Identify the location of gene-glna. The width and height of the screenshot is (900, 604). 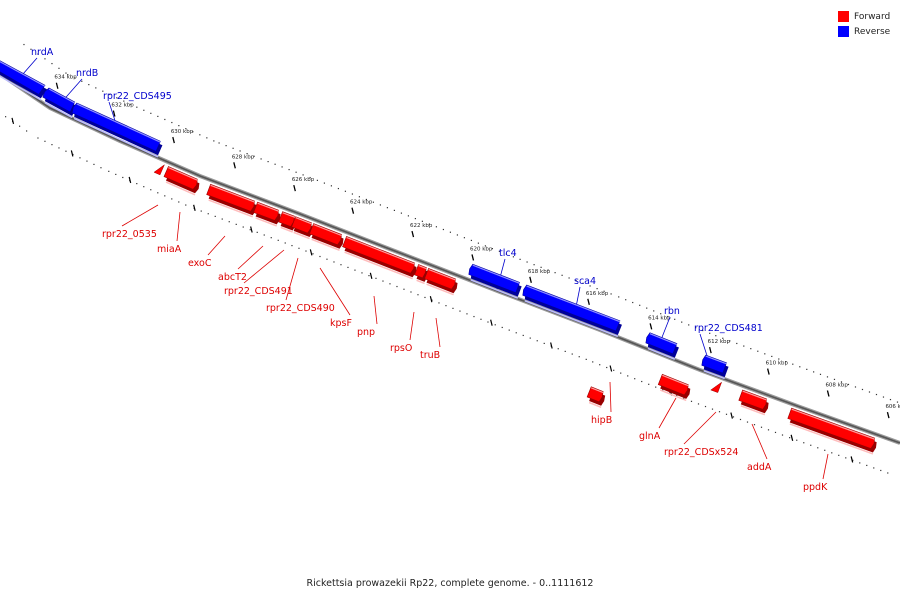
(674, 387).